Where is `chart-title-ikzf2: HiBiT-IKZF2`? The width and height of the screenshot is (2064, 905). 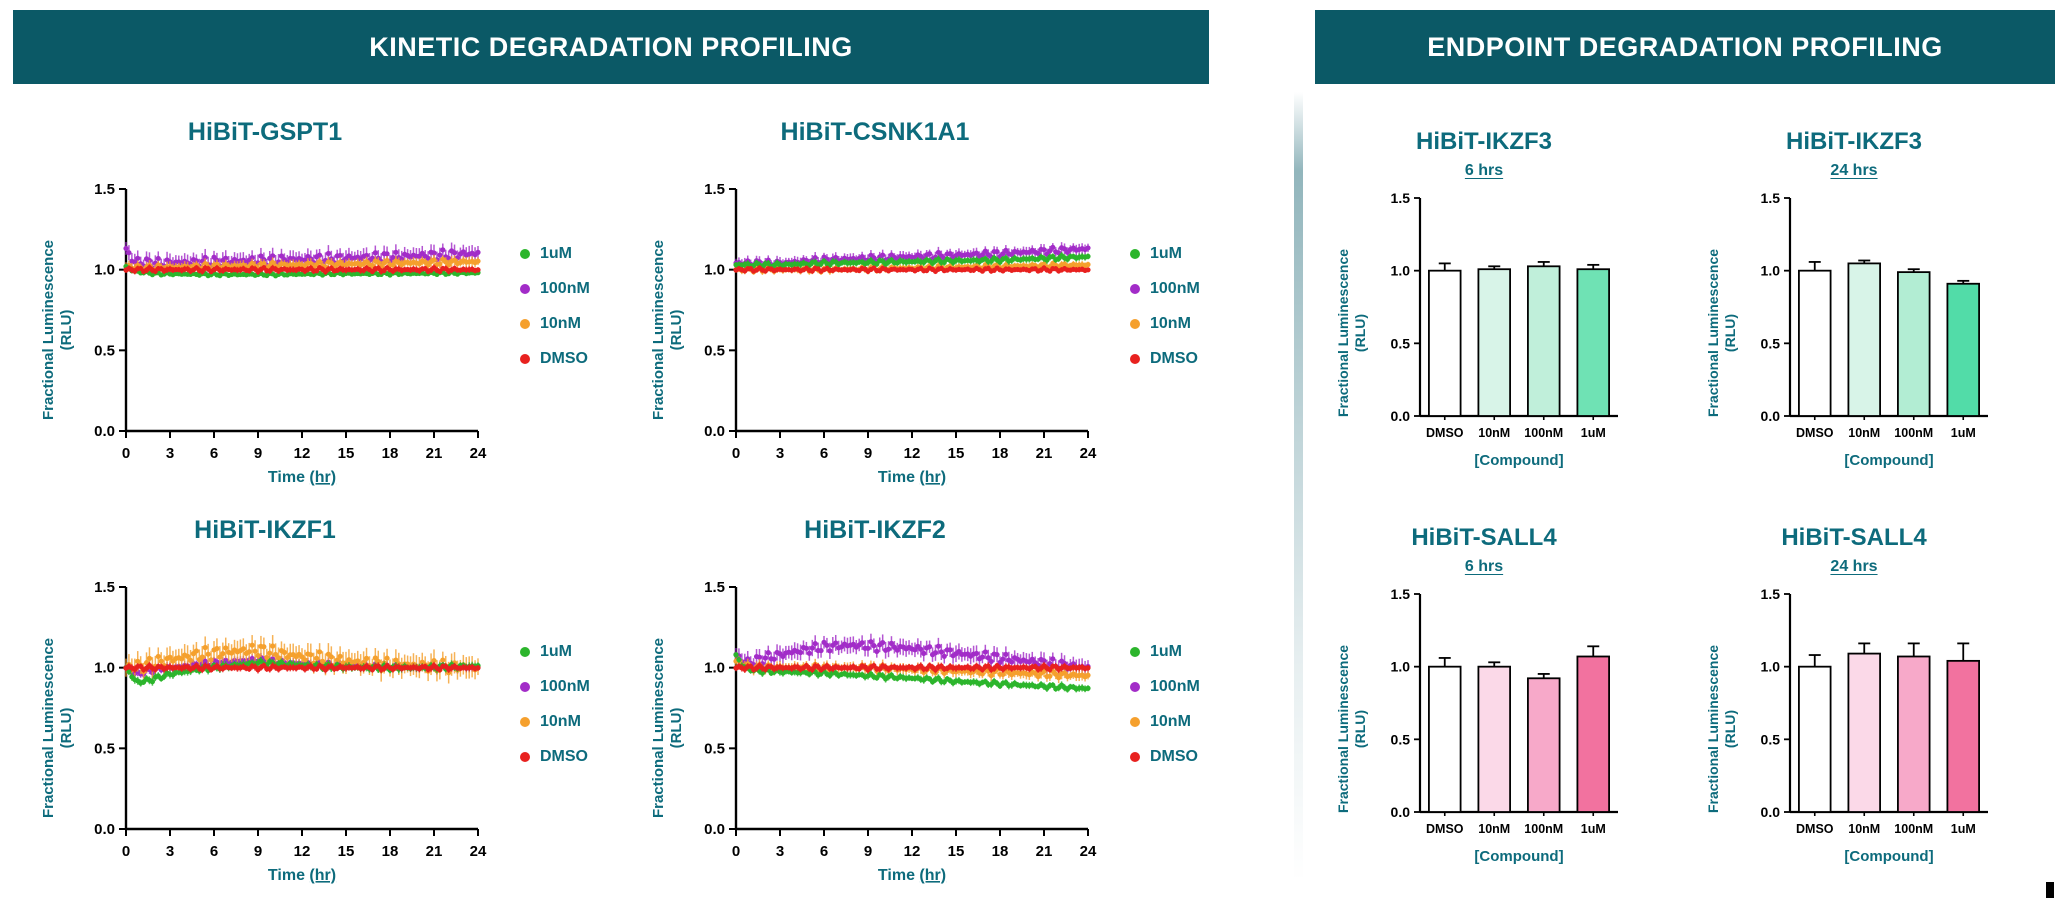
chart-title-ikzf2: HiBiT-IKZF2 is located at coordinates (875, 530).